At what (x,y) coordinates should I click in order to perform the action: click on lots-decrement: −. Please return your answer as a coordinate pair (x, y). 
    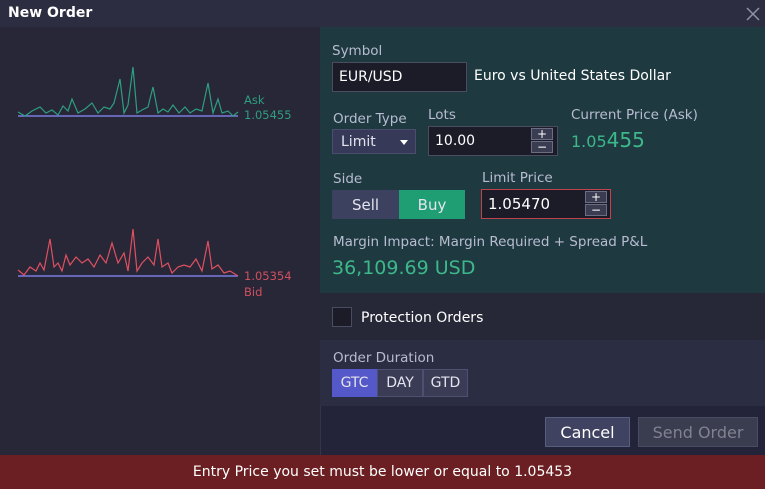
    Looking at the image, I should click on (542, 147).